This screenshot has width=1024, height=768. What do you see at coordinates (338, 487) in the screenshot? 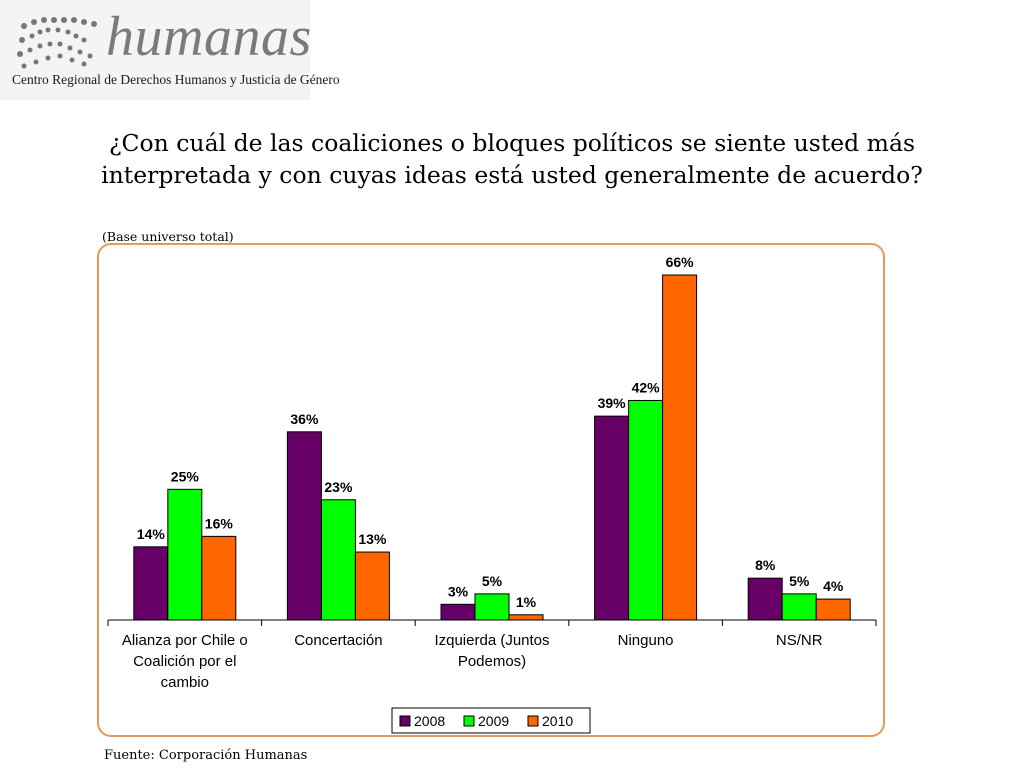
I see `data-label: 23%` at bounding box center [338, 487].